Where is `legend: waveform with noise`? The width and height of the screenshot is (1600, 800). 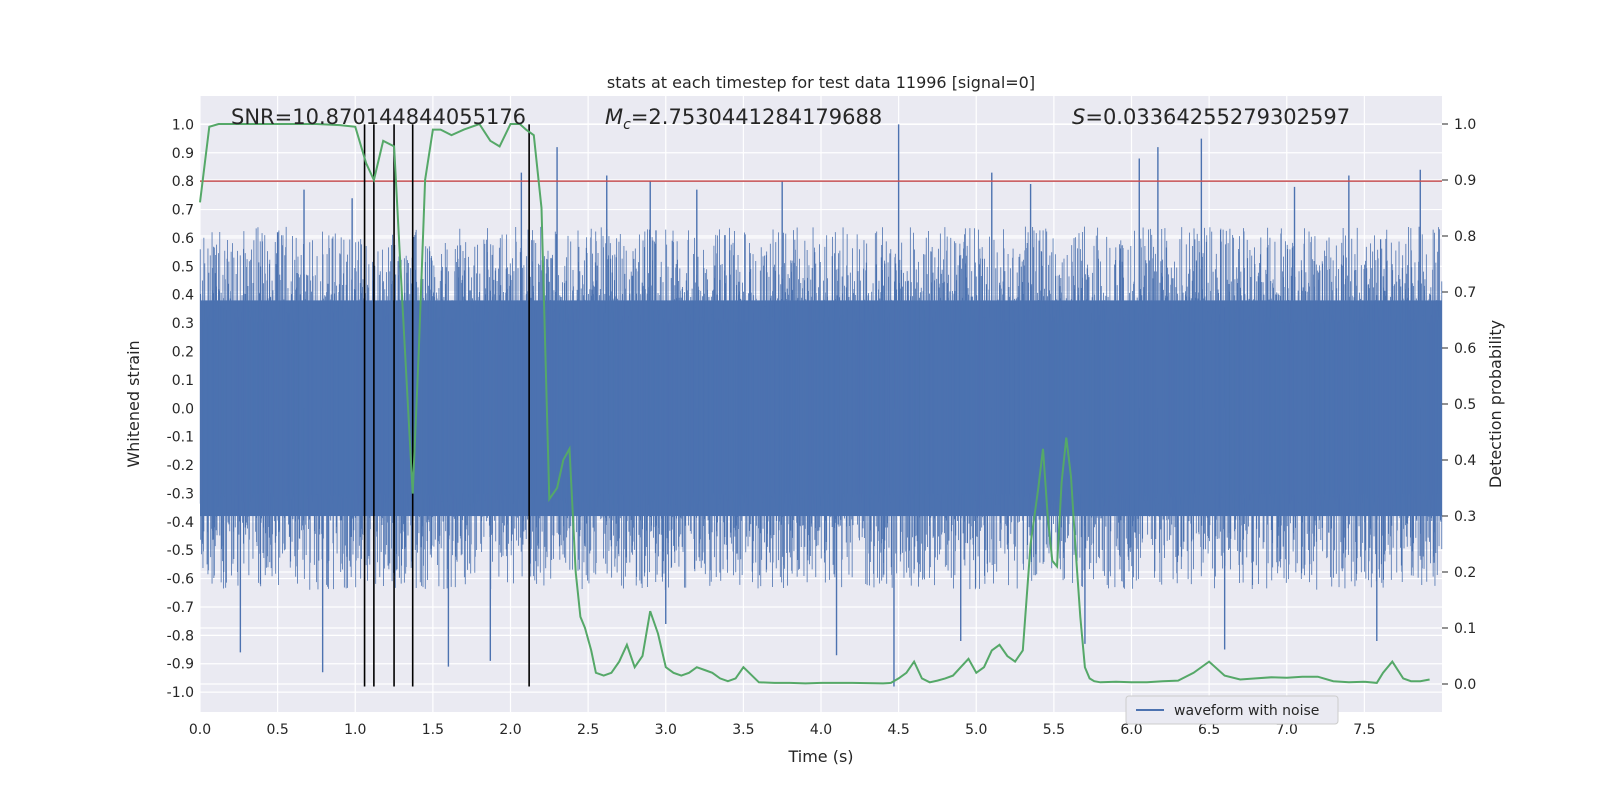 legend: waveform with noise is located at coordinates (1232, 710).